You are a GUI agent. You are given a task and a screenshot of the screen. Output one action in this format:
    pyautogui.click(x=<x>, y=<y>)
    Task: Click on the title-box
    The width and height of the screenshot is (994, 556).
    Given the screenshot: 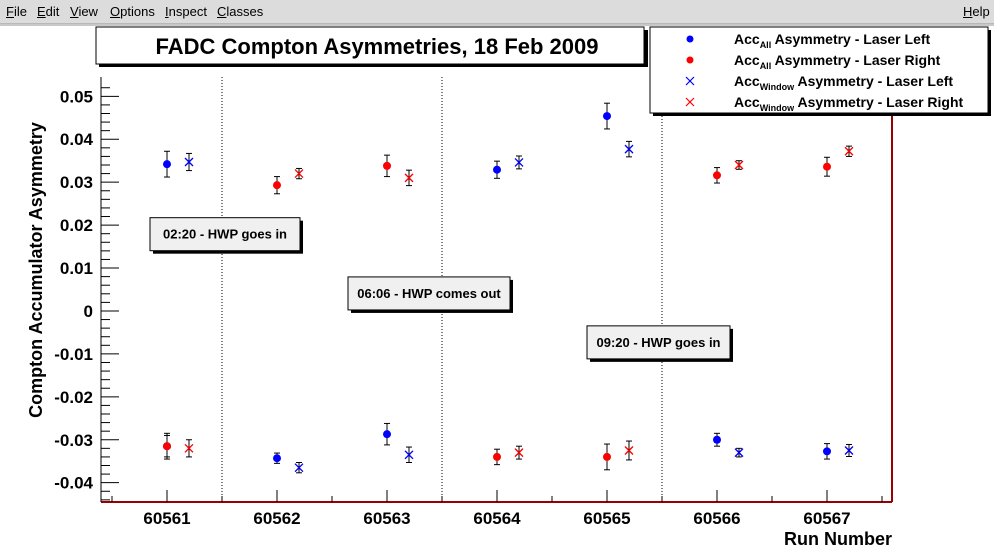 What is the action you would take?
    pyautogui.click(x=370, y=45)
    